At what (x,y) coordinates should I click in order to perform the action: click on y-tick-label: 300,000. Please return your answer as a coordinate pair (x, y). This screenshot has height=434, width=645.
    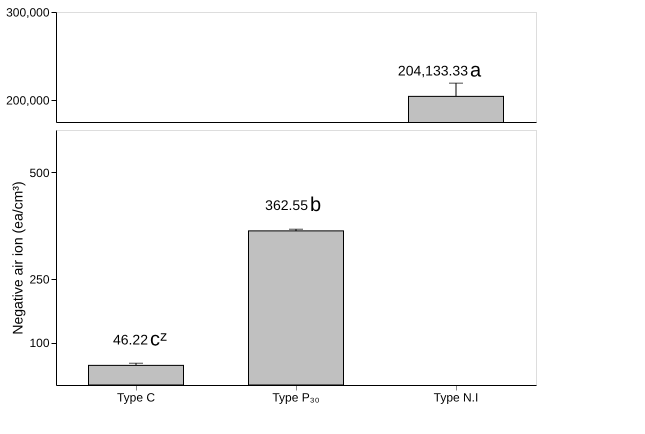
    Looking at the image, I should click on (28, 13).